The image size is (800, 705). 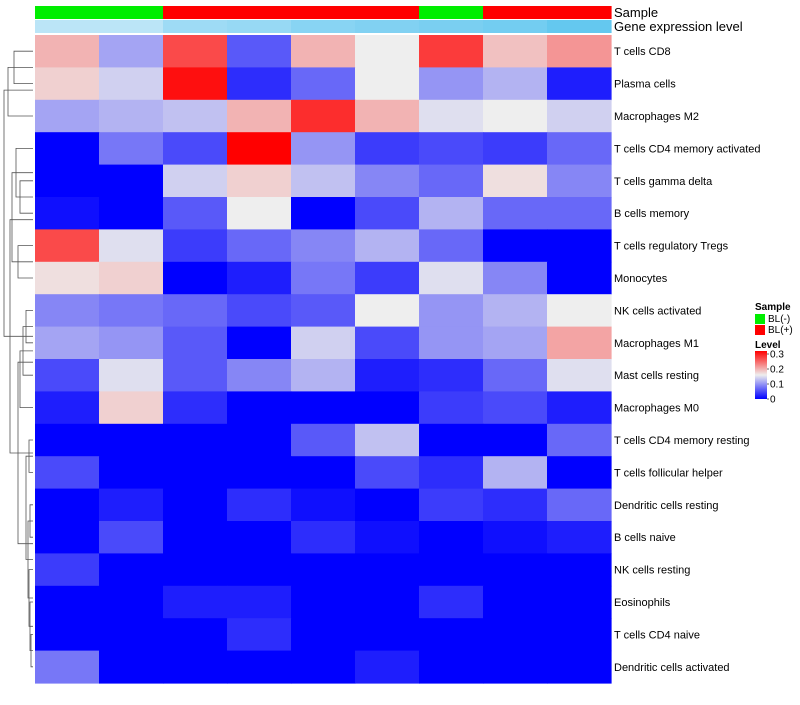 I want to click on row-label: Eosinophils, so click(x=642, y=603).